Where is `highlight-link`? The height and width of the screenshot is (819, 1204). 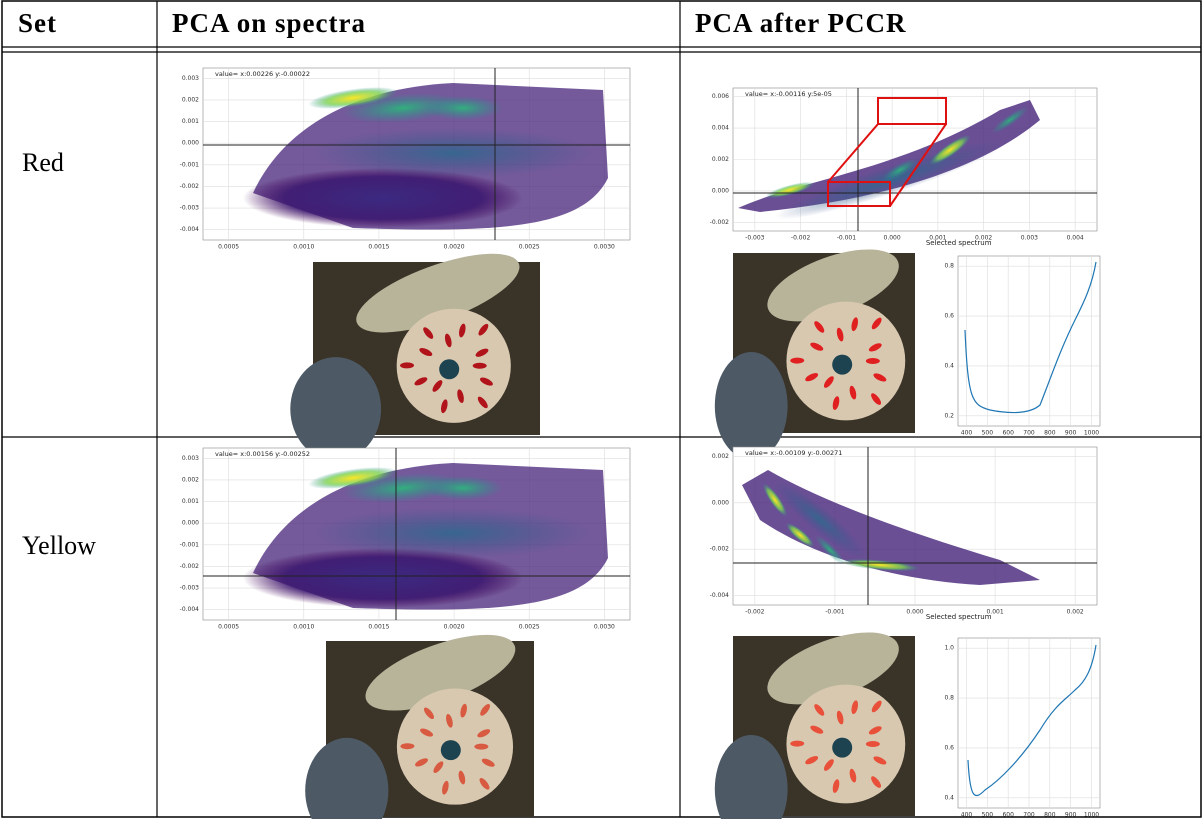
highlight-link is located at coordinates (887, 165).